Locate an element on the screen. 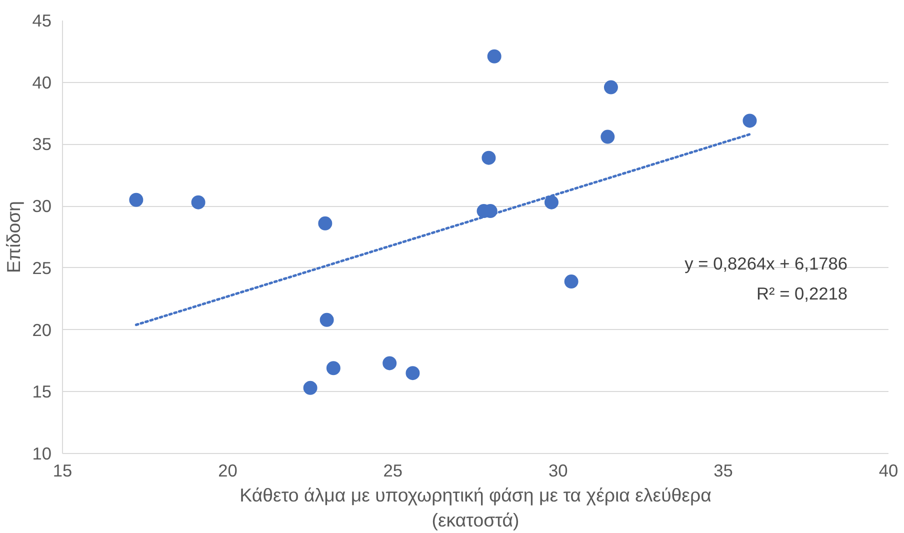 This screenshot has width=904, height=533. y-tick-label: 15 is located at coordinates (42, 392).